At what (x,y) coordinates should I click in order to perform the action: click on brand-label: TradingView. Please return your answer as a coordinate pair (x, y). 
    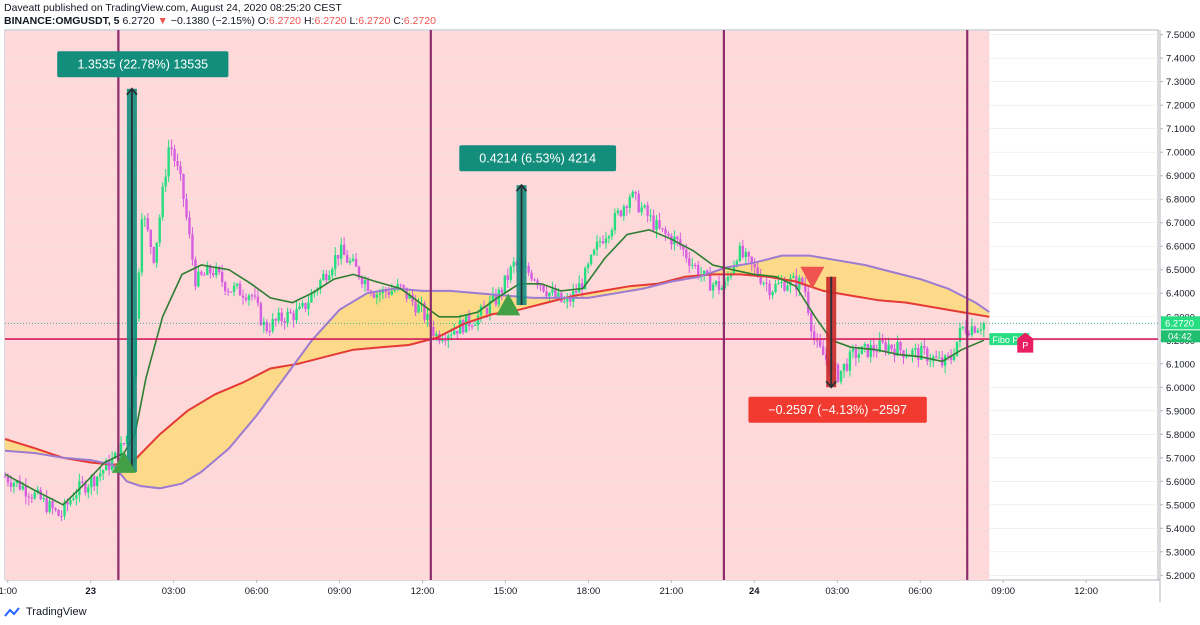
    Looking at the image, I should click on (56, 612).